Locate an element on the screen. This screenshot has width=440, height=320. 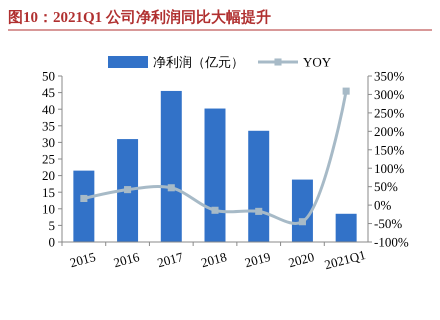
y-tick-label: 25 is located at coordinates (48, 159).